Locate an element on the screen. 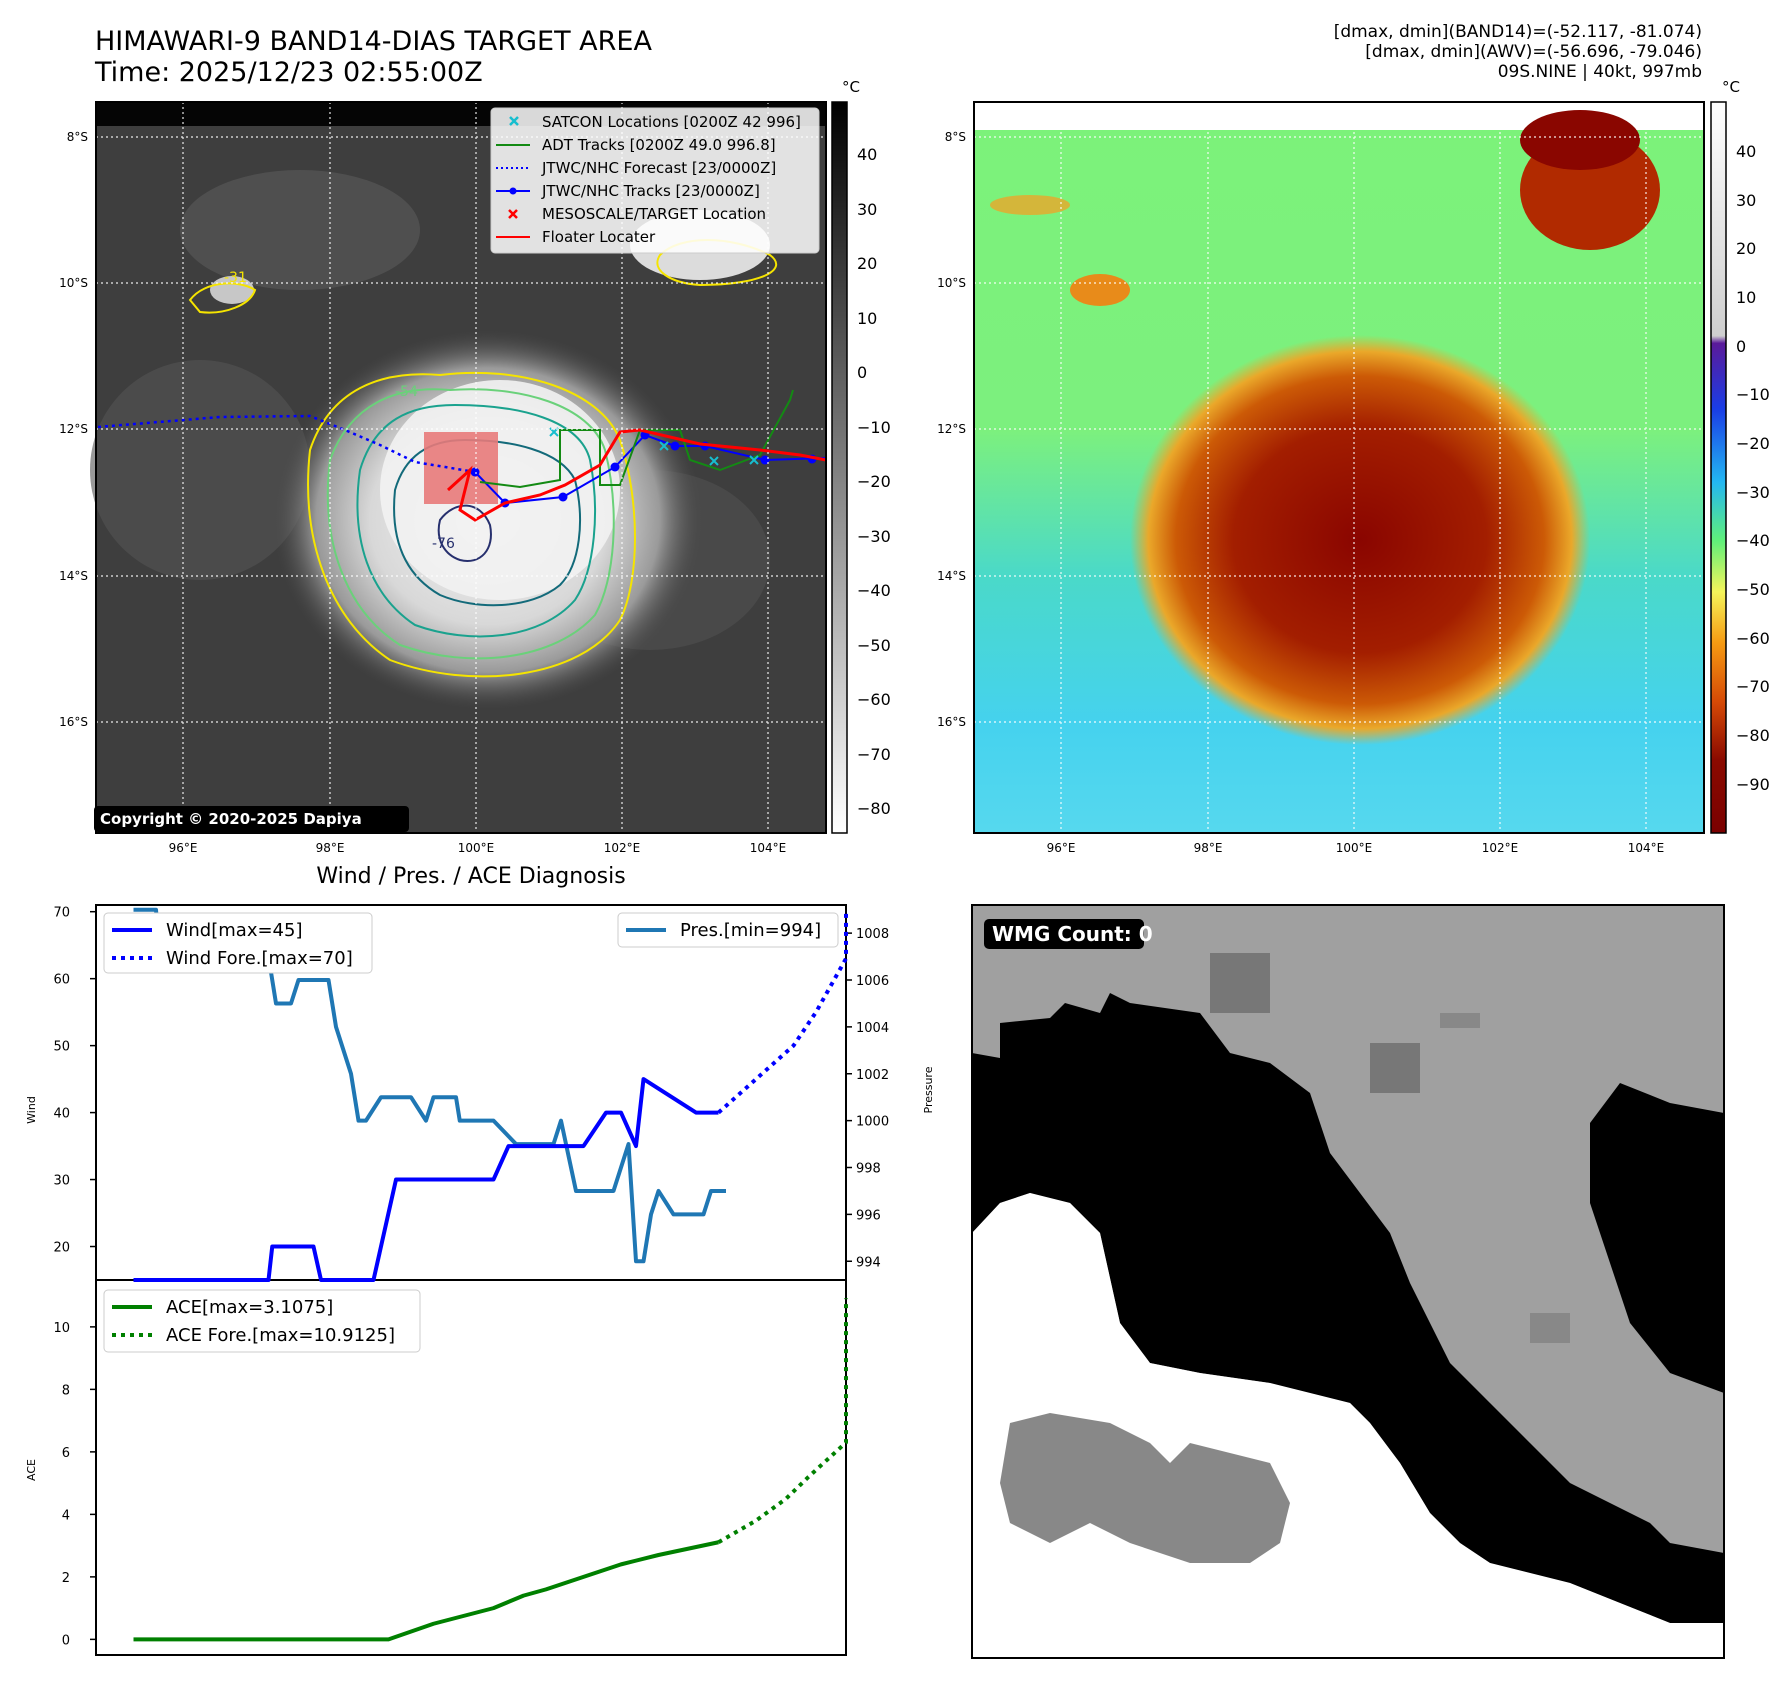 The image size is (1788, 1690). tick-label: 0 is located at coordinates (66, 1640).